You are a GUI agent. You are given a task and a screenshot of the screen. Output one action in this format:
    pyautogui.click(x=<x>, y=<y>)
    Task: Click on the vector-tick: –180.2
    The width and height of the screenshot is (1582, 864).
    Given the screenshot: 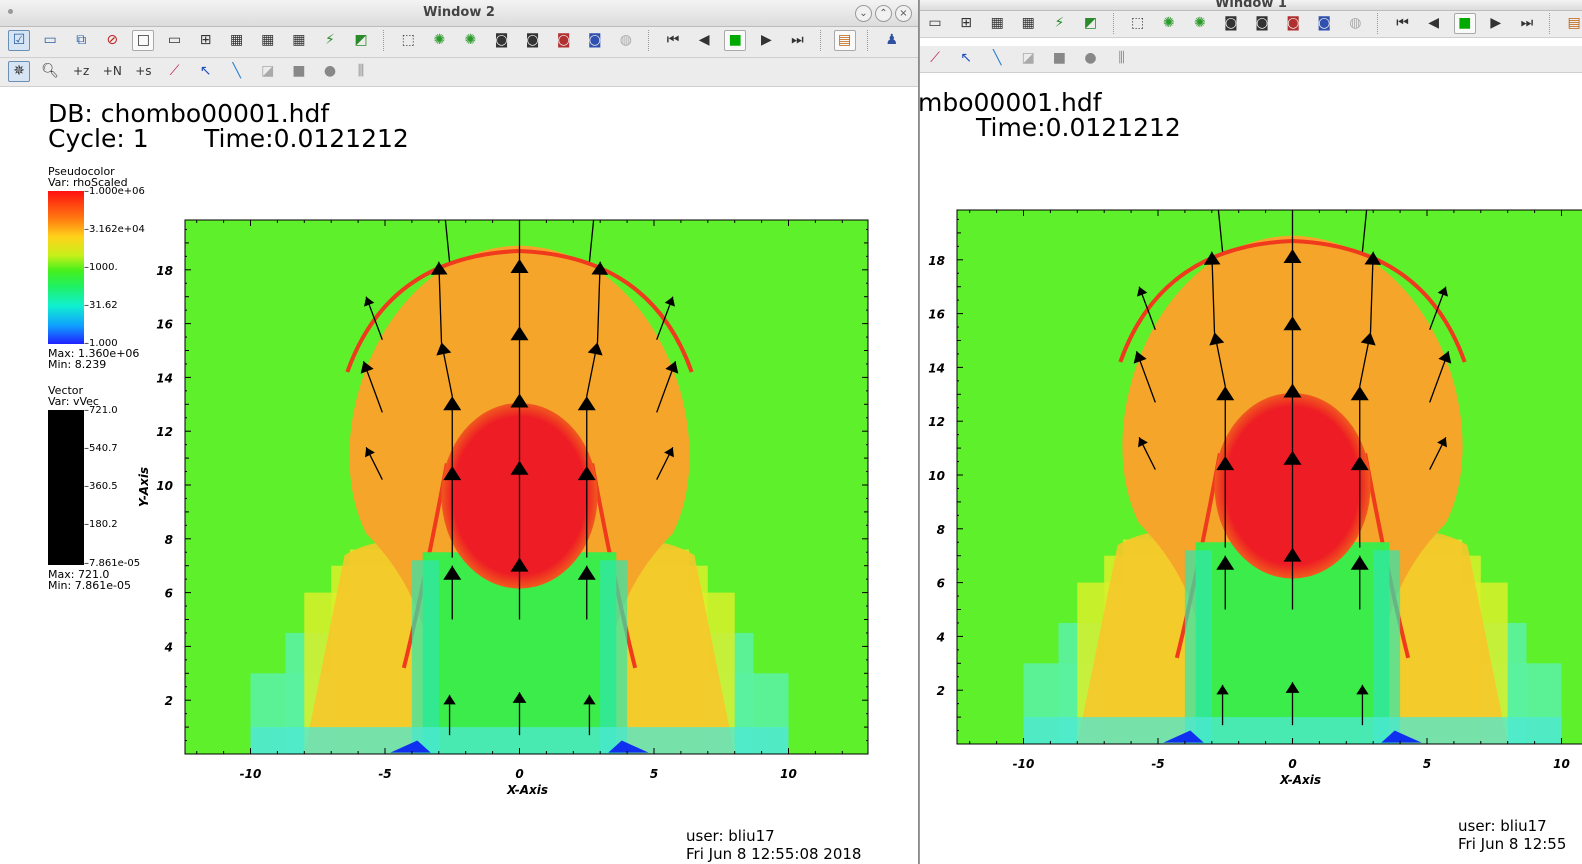 What is the action you would take?
    pyautogui.click(x=101, y=524)
    